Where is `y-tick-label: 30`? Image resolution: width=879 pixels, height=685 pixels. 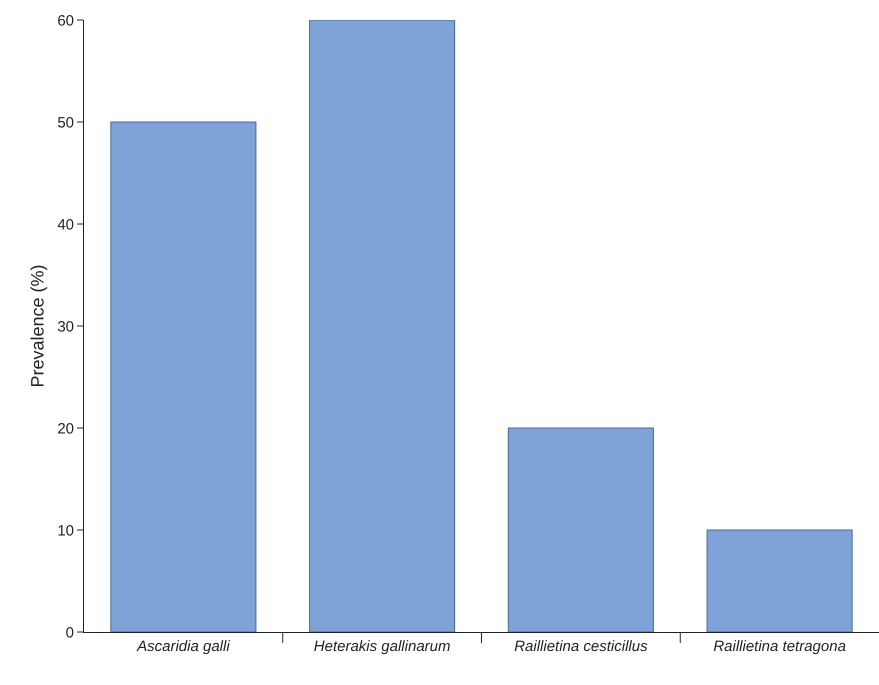 y-tick-label: 30 is located at coordinates (65, 327).